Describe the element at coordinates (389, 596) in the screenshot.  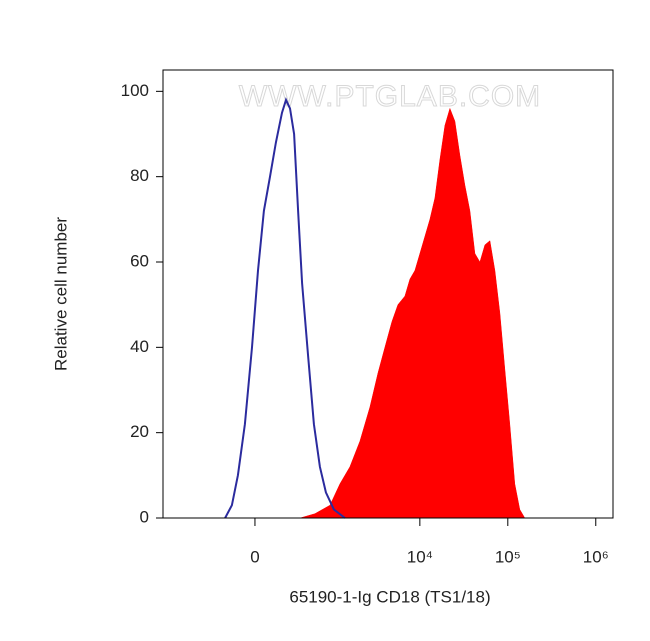
I see `x-axis-label: 65190-1-Ig CD18 (TS1/18)` at that location.